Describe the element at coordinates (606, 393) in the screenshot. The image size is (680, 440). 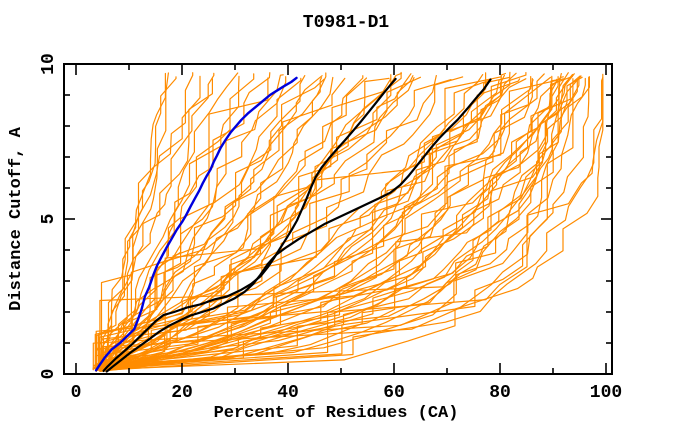
I see `x-tick-label: 100` at that location.